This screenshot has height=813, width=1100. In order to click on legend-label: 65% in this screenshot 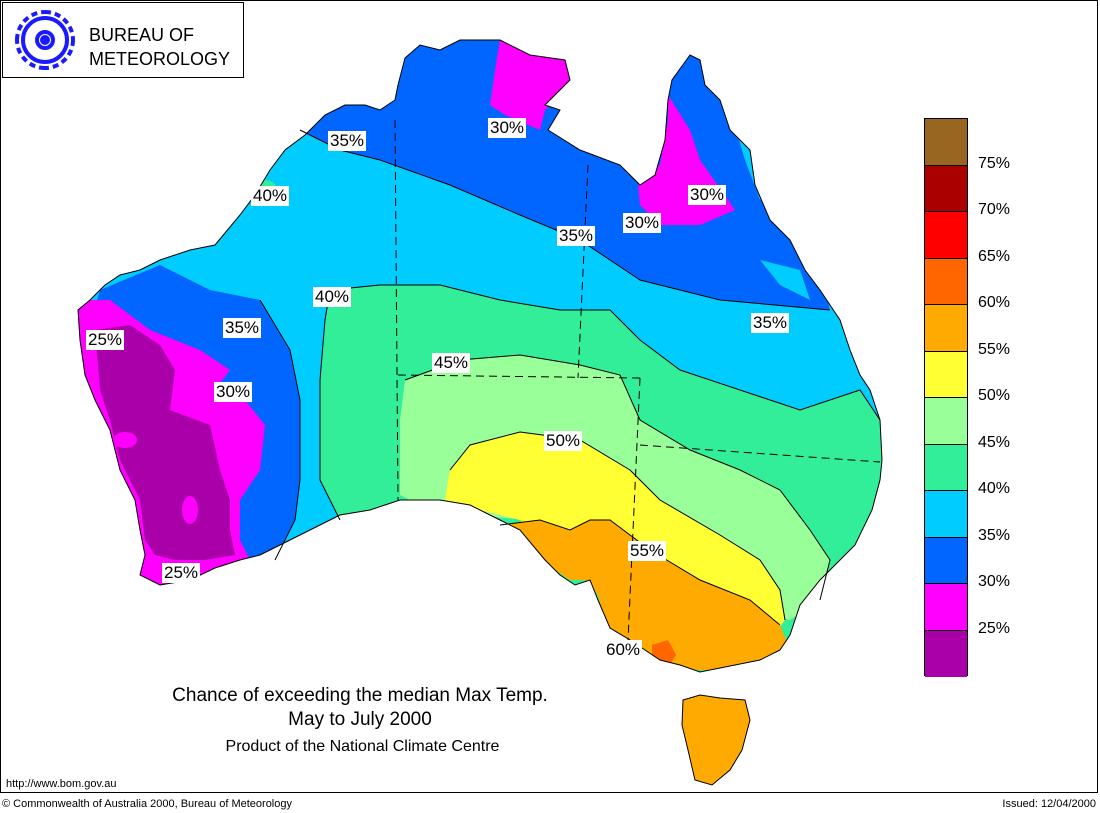, I will do `click(994, 256)`.